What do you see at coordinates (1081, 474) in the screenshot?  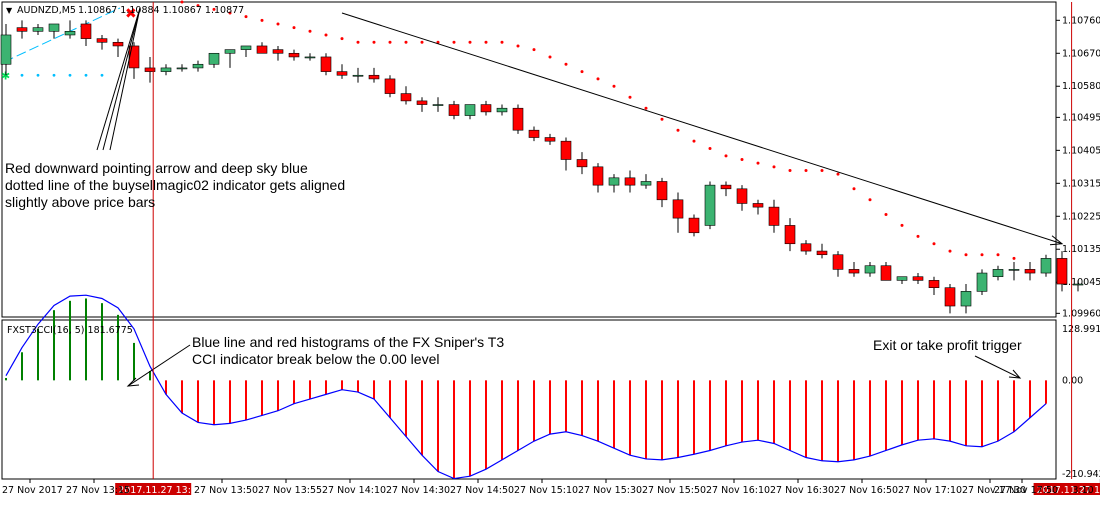 I see `cci-tick-label: -210.9426` at bounding box center [1081, 474].